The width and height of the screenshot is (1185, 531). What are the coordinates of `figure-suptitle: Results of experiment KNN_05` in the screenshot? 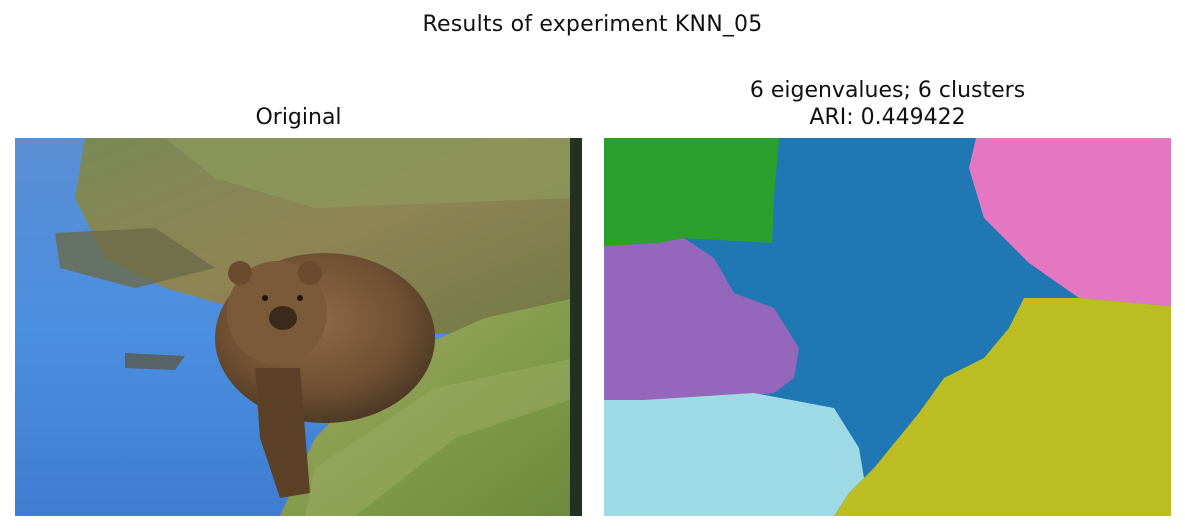 It's located at (592, 24).